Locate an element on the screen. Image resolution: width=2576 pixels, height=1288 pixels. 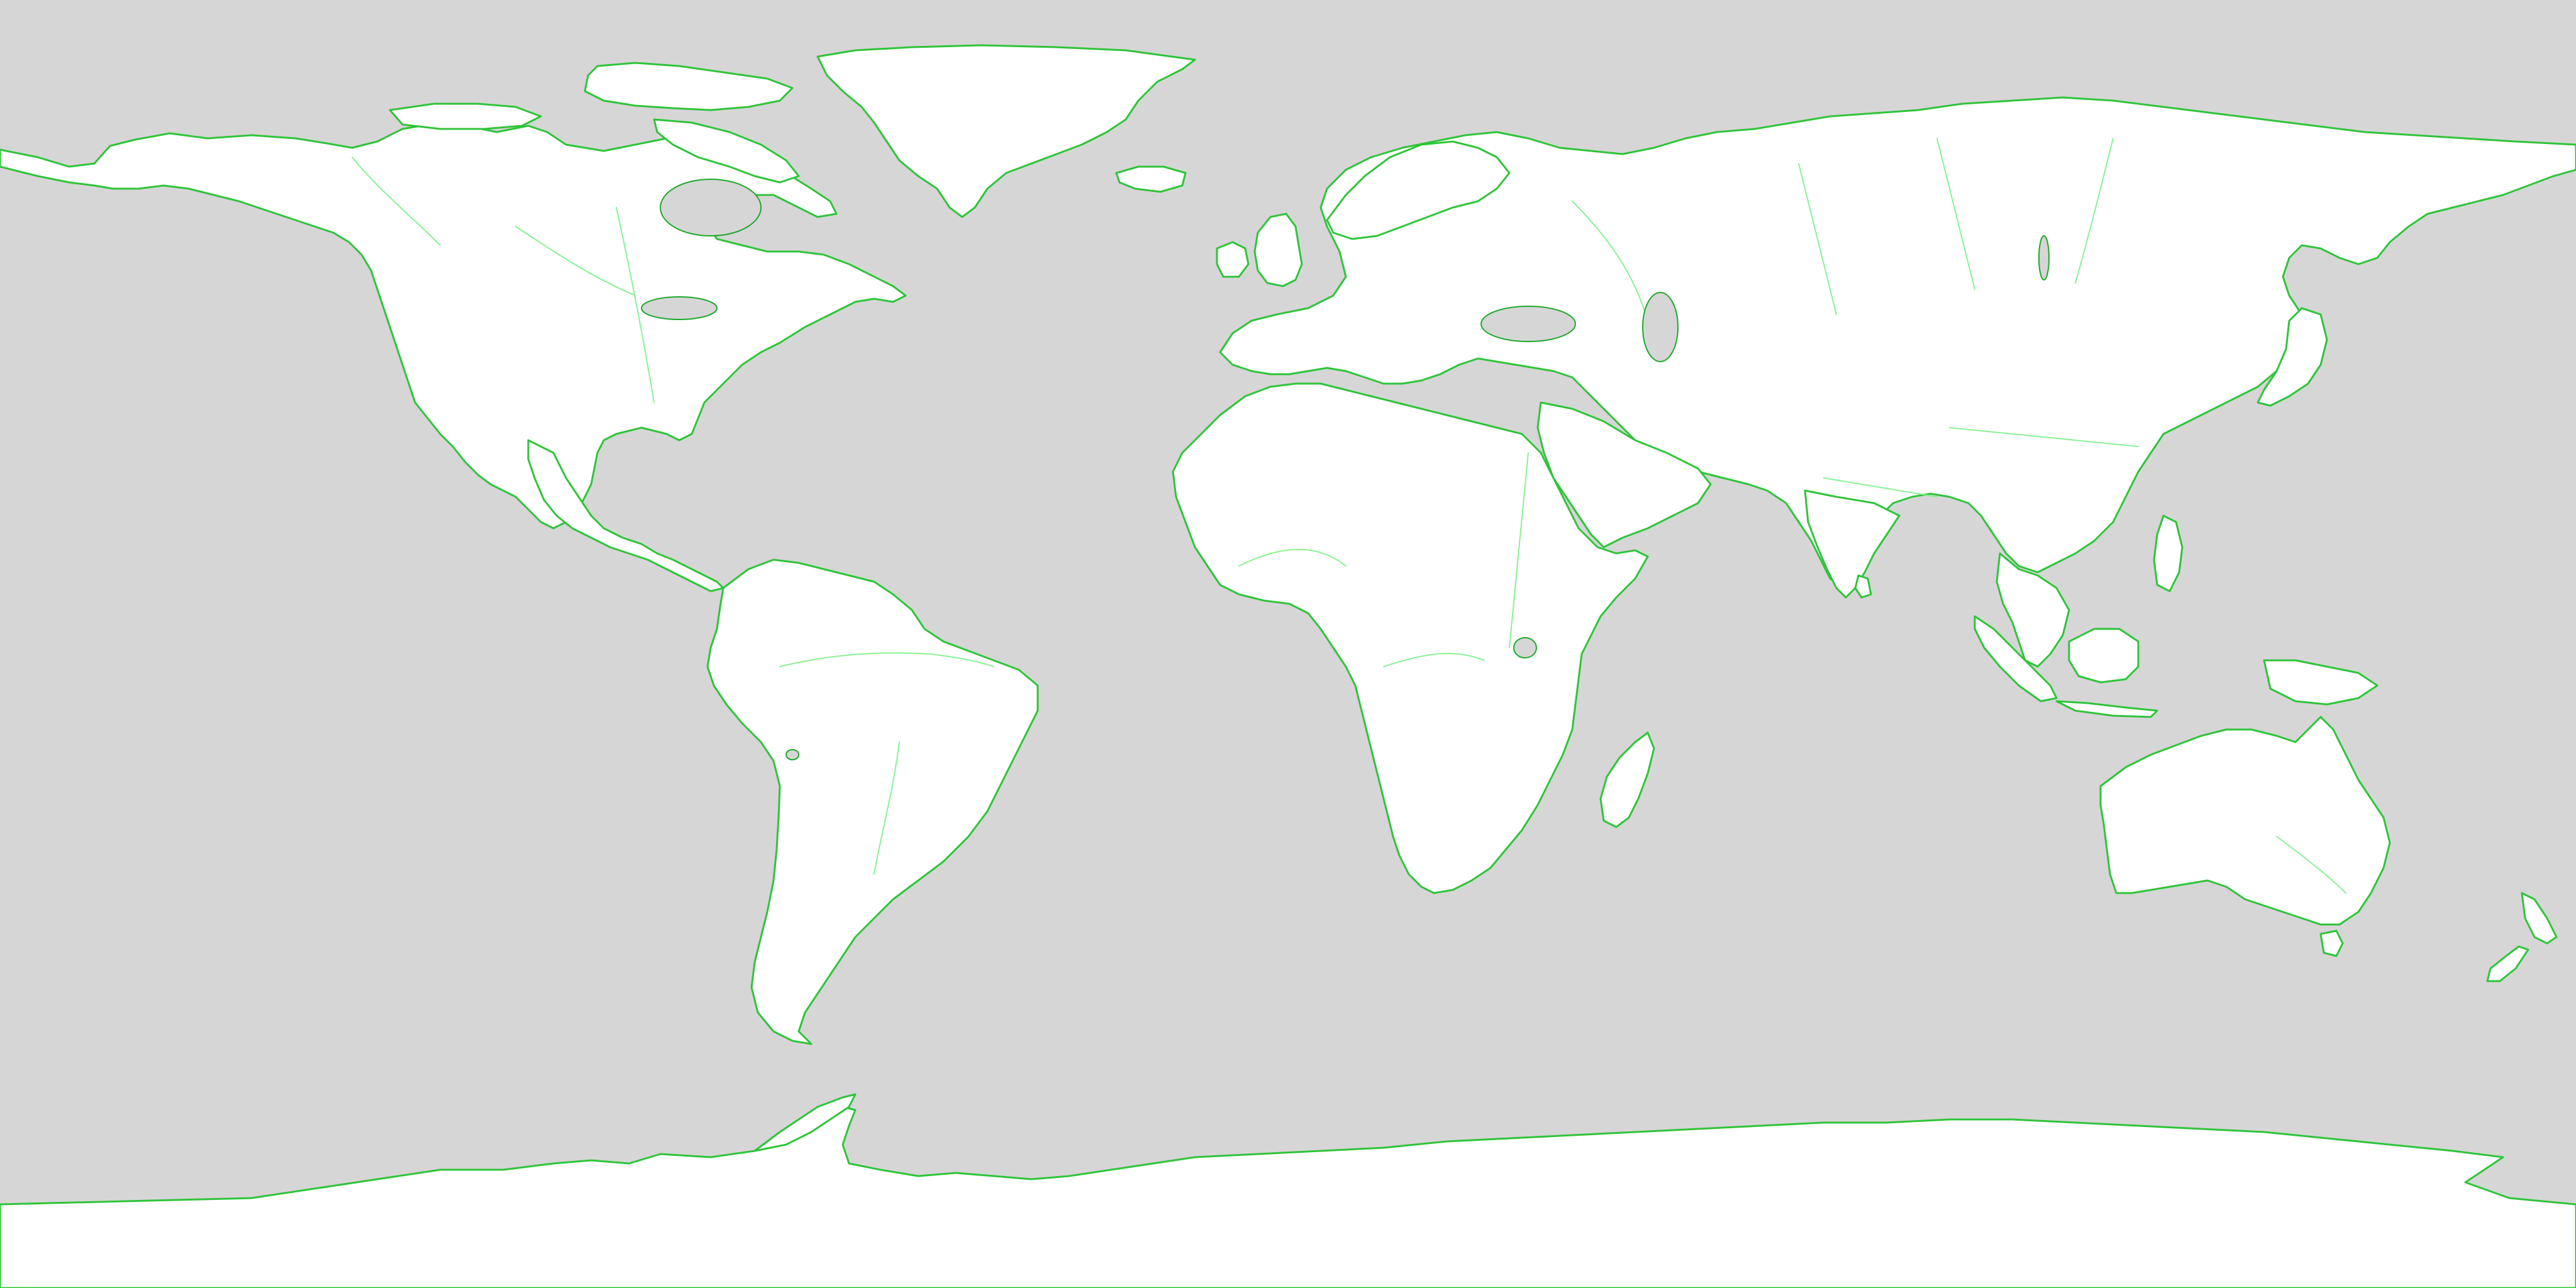
lake-baikal is located at coordinates (2044, 257).